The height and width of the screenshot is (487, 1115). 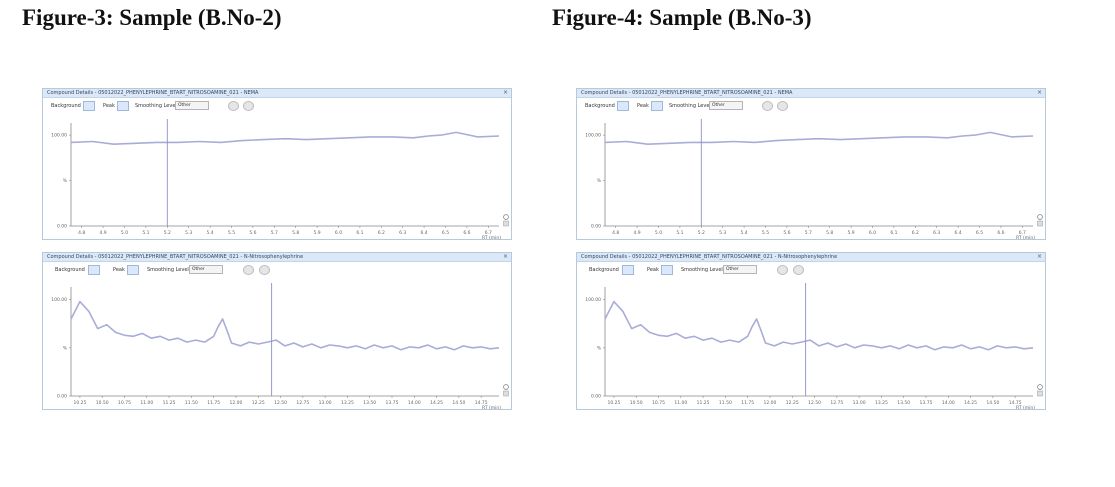 What do you see at coordinates (152, 17) in the screenshot?
I see `figure-3-title: Figure-3: Sample (B.No-2)` at bounding box center [152, 17].